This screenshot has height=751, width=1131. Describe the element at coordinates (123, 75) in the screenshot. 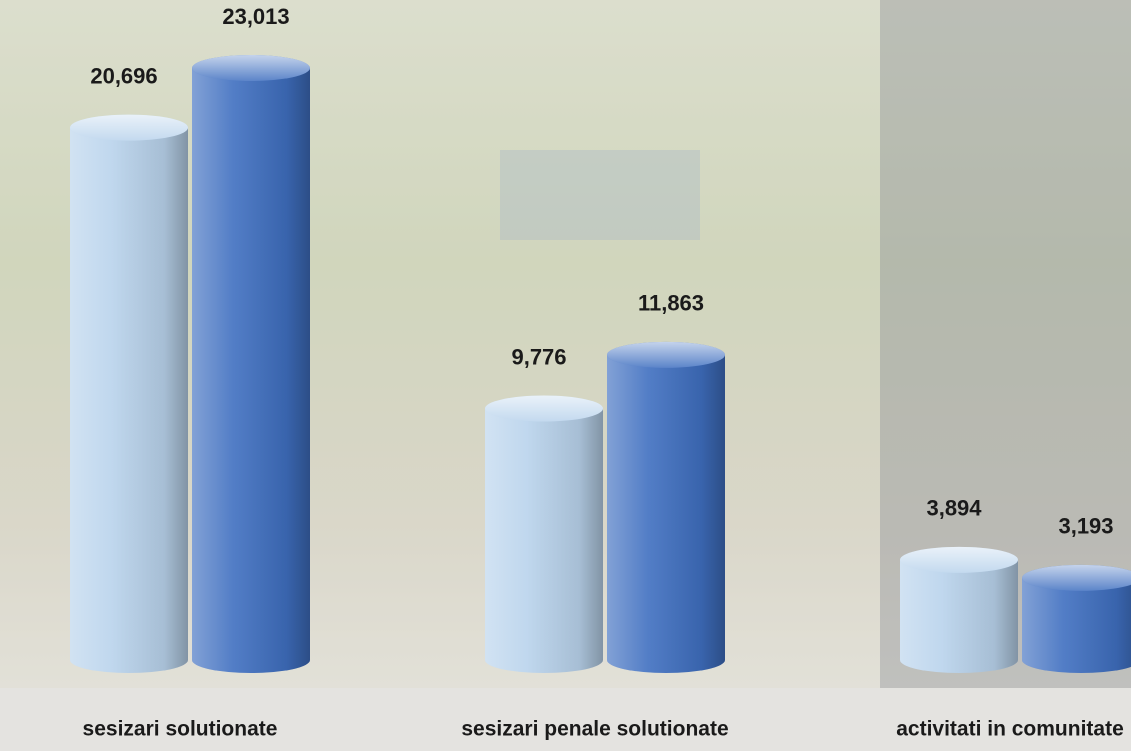

I see `data-label: 20,696` at that location.